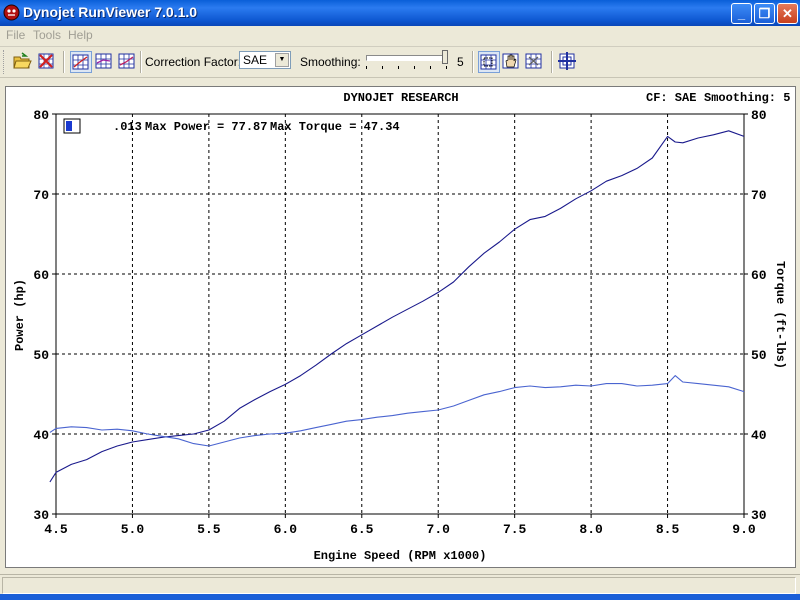 This screenshot has height=600, width=800. I want to click on y-tick-labels: 30 40 50 60 70 80, so click(44, 315).